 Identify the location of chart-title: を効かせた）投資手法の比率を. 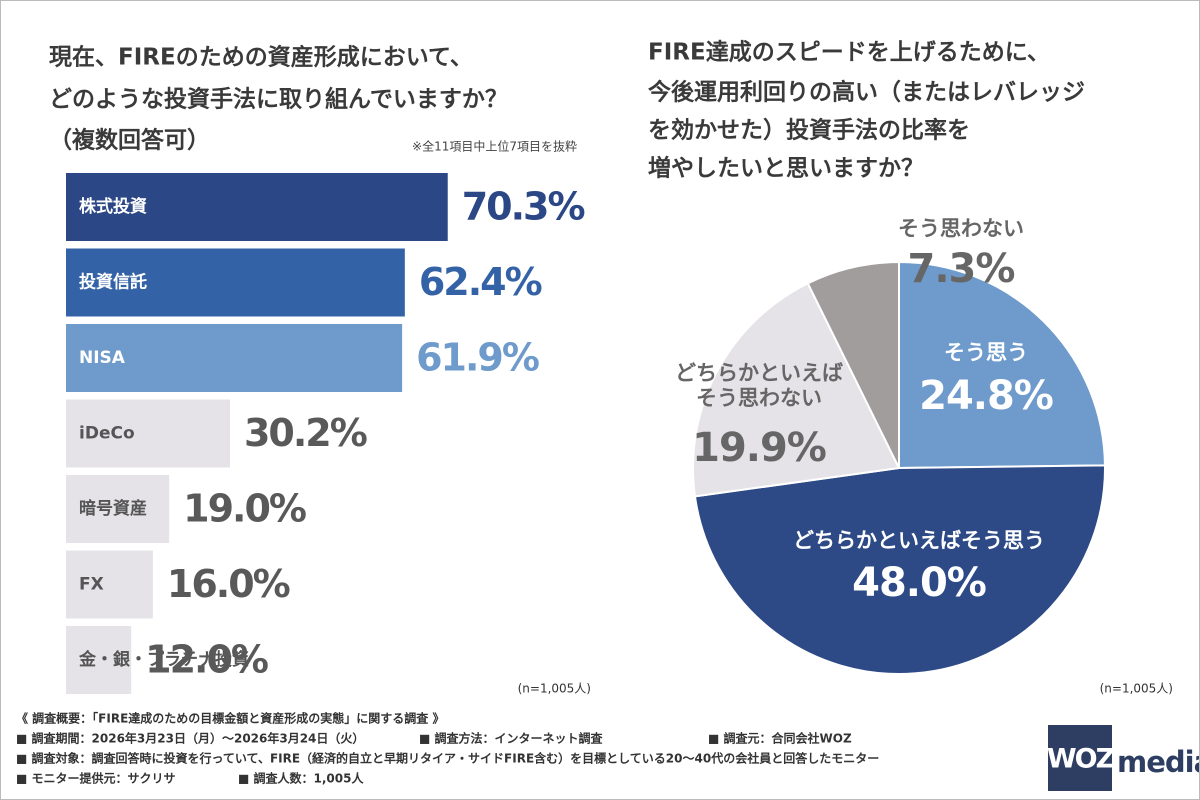
(809, 130).